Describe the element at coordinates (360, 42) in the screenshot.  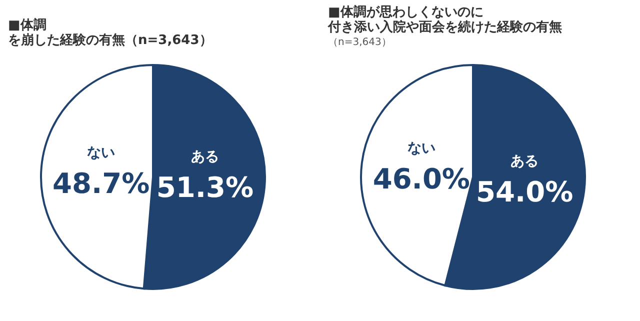
I see `chart-subtitle: （n=3,643）` at that location.